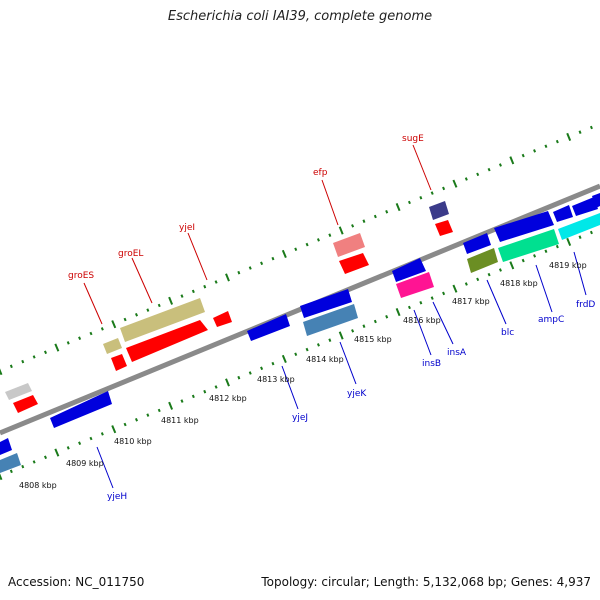  What do you see at coordinates (81, 276) in the screenshot?
I see `gene-label-groES: groES` at bounding box center [81, 276].